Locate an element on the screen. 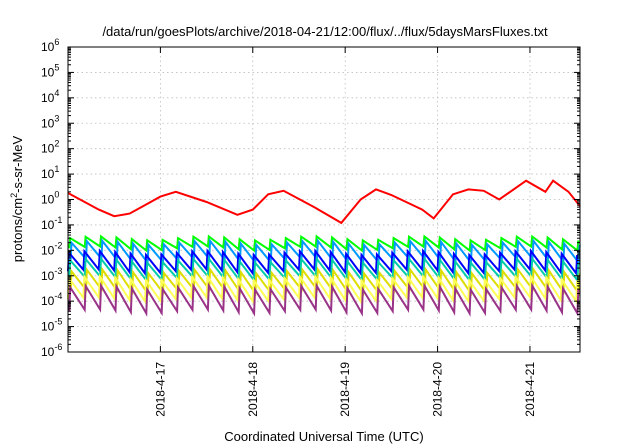 This screenshot has width=640, height=448. x-axis-label: Coordinated Universal Time (UTC) is located at coordinates (323, 436).